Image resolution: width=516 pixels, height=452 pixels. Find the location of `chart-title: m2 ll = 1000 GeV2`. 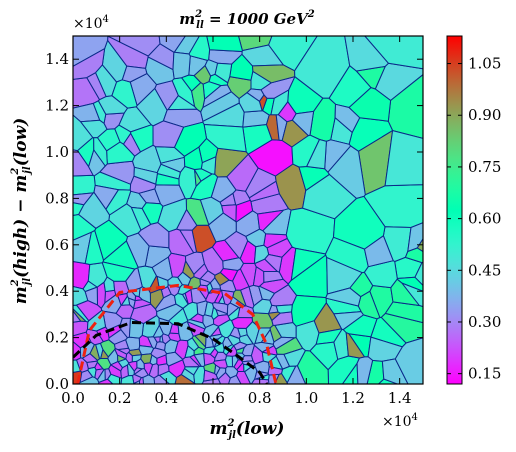

chart-title: m2 ll = 1000 GeV2 is located at coordinates (246, 20).